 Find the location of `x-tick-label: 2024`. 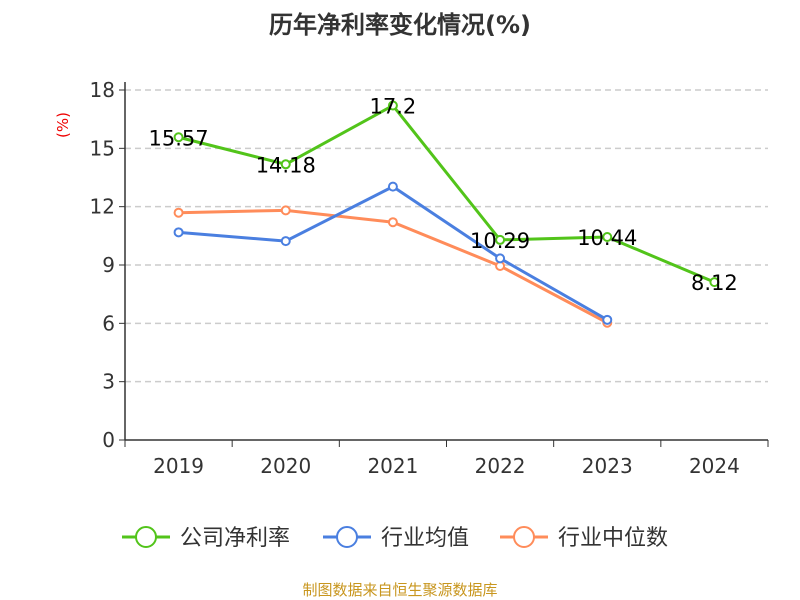

x-tick-label: 2024 is located at coordinates (714, 466).